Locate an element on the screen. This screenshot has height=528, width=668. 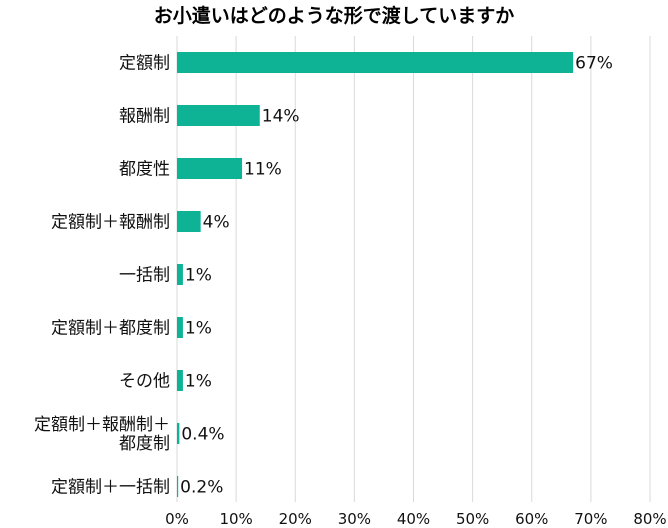
category-label: 都度制 is located at coordinates (144, 444).